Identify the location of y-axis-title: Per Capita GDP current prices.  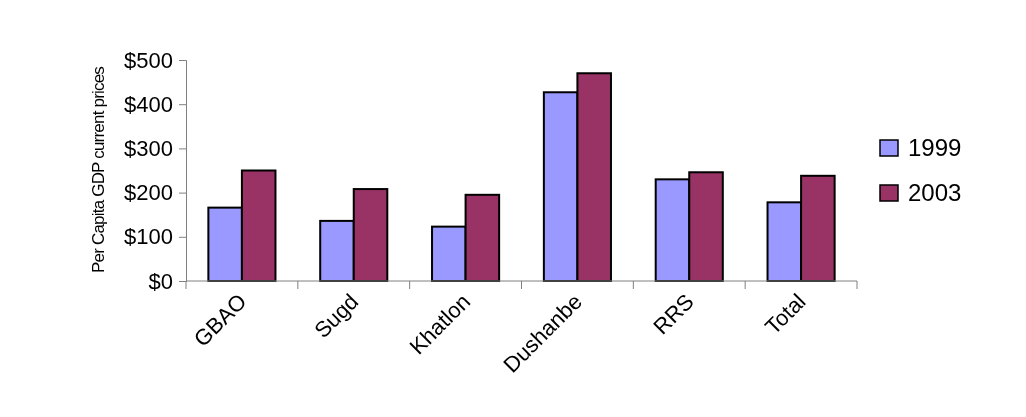
(98, 170).